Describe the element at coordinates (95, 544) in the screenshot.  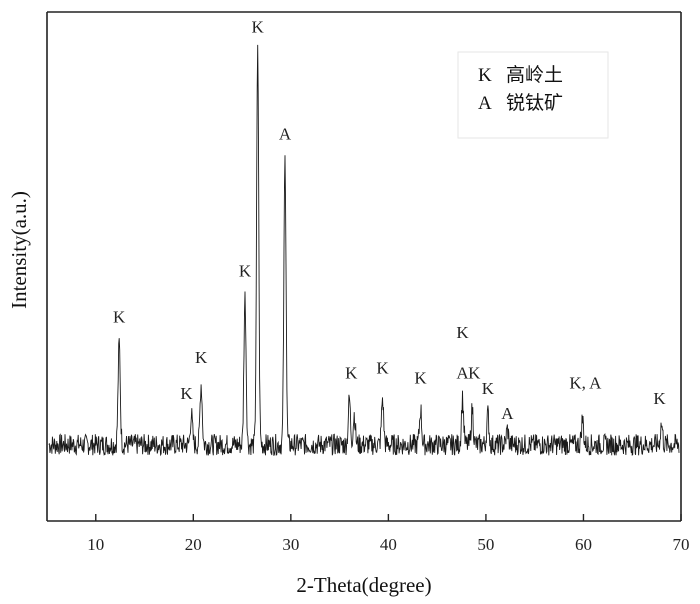
I see `x-tick-label: 10` at that location.